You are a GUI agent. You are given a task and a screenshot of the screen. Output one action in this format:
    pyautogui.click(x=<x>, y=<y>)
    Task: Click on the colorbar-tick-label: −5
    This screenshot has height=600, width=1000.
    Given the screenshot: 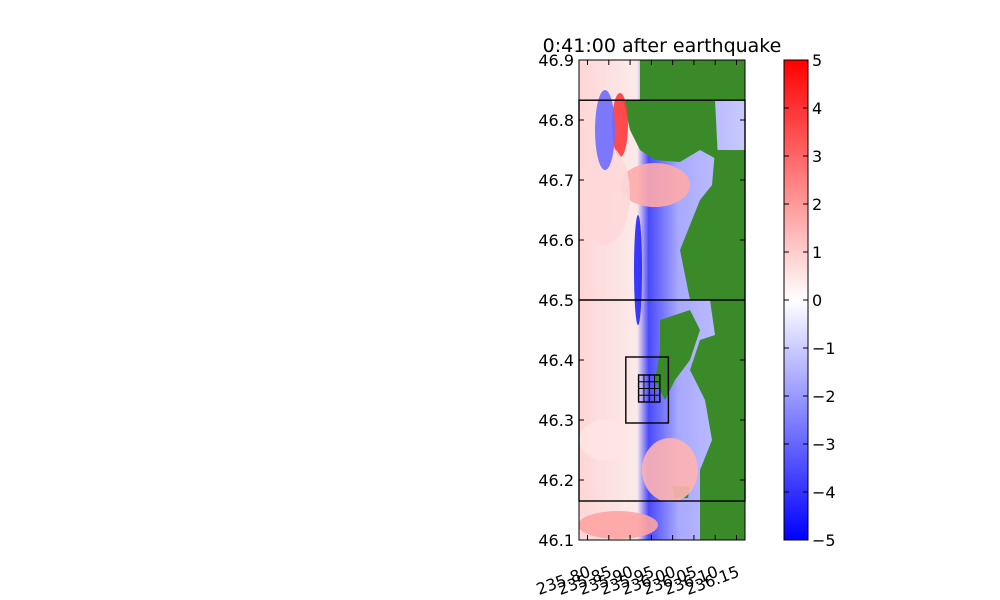 What is the action you would take?
    pyautogui.click(x=824, y=540)
    